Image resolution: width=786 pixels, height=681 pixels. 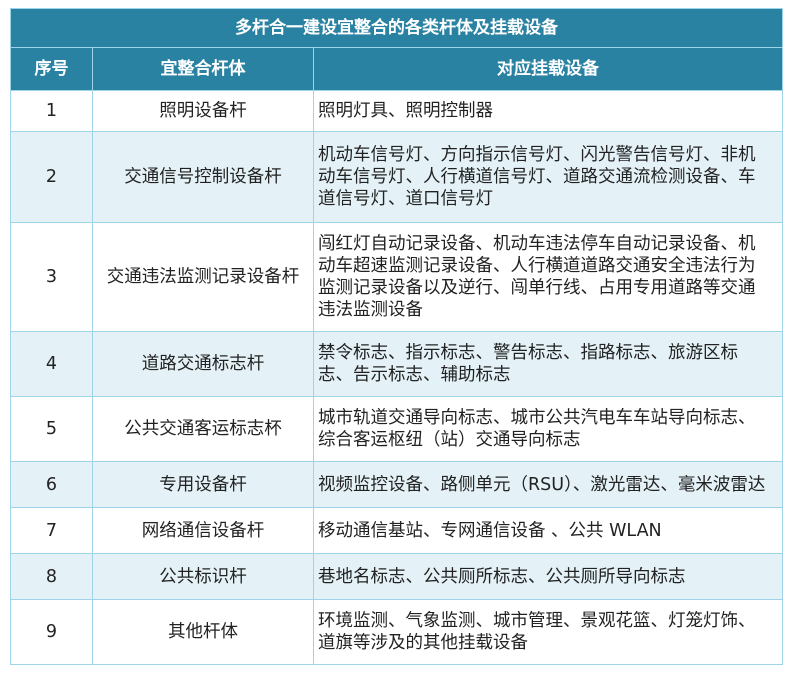 I want to click on pole-type: 交通信号控制设备杆, so click(x=203, y=177).